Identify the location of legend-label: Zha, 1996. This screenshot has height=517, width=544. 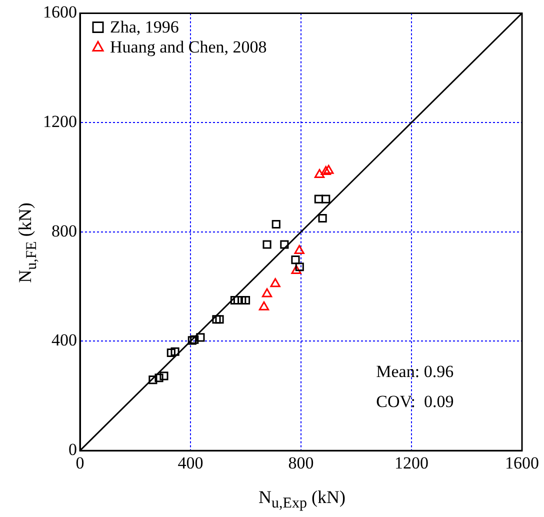
(144, 27).